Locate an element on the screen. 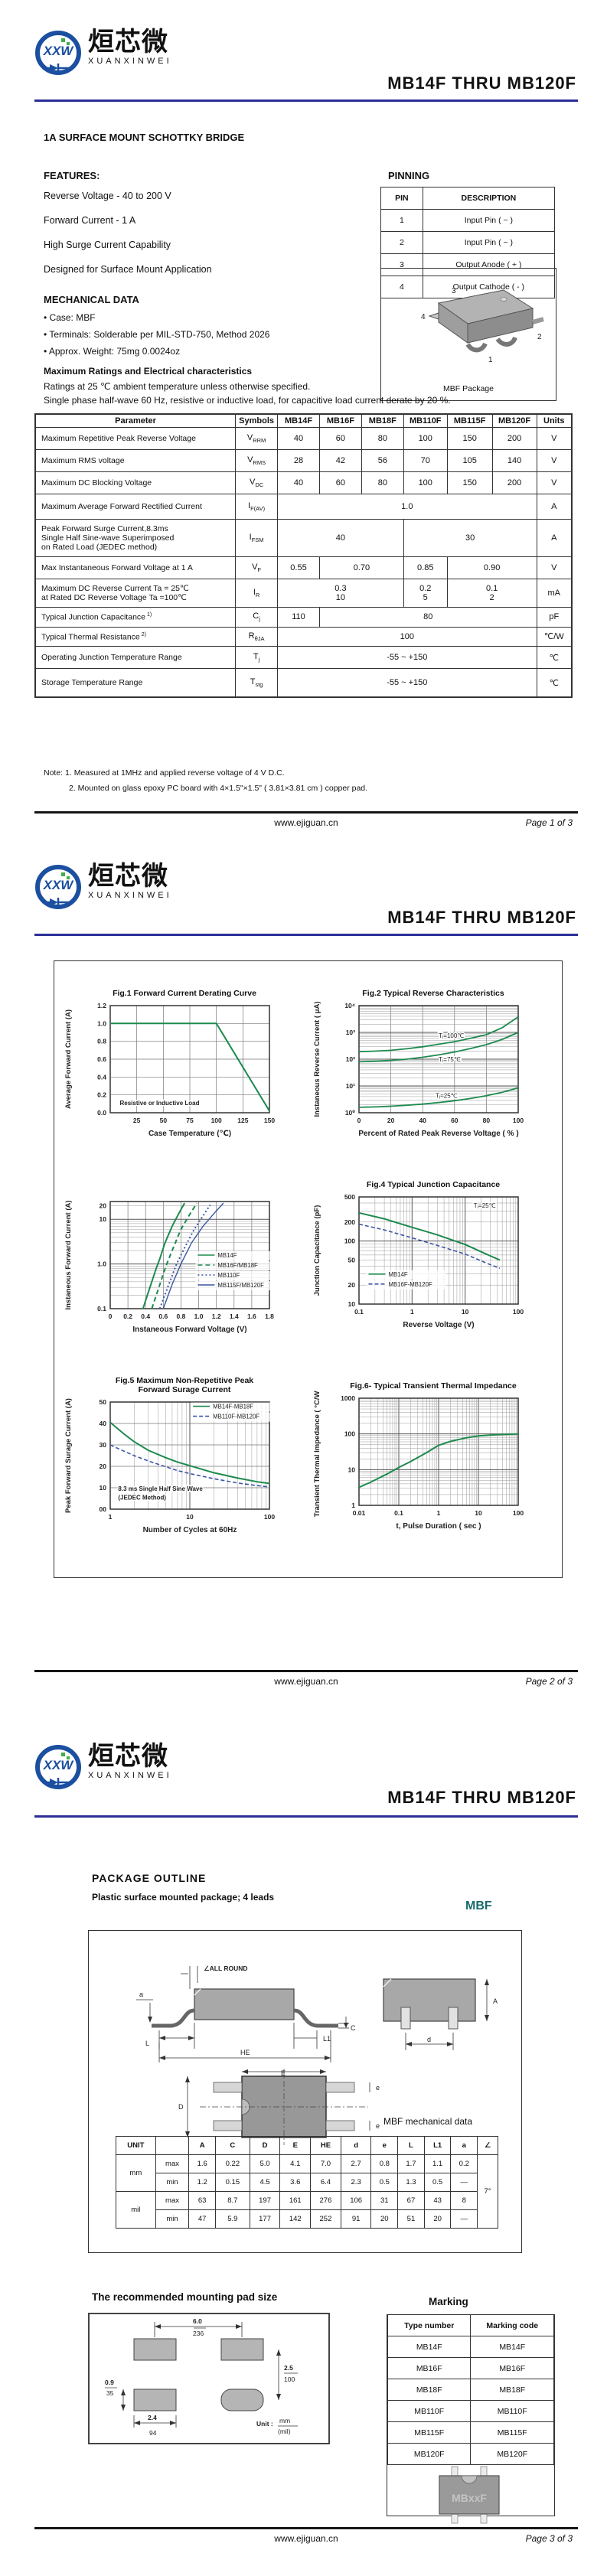 This screenshot has width=607, height=2576. svg-text: XXW is located at coordinates (59, 885).